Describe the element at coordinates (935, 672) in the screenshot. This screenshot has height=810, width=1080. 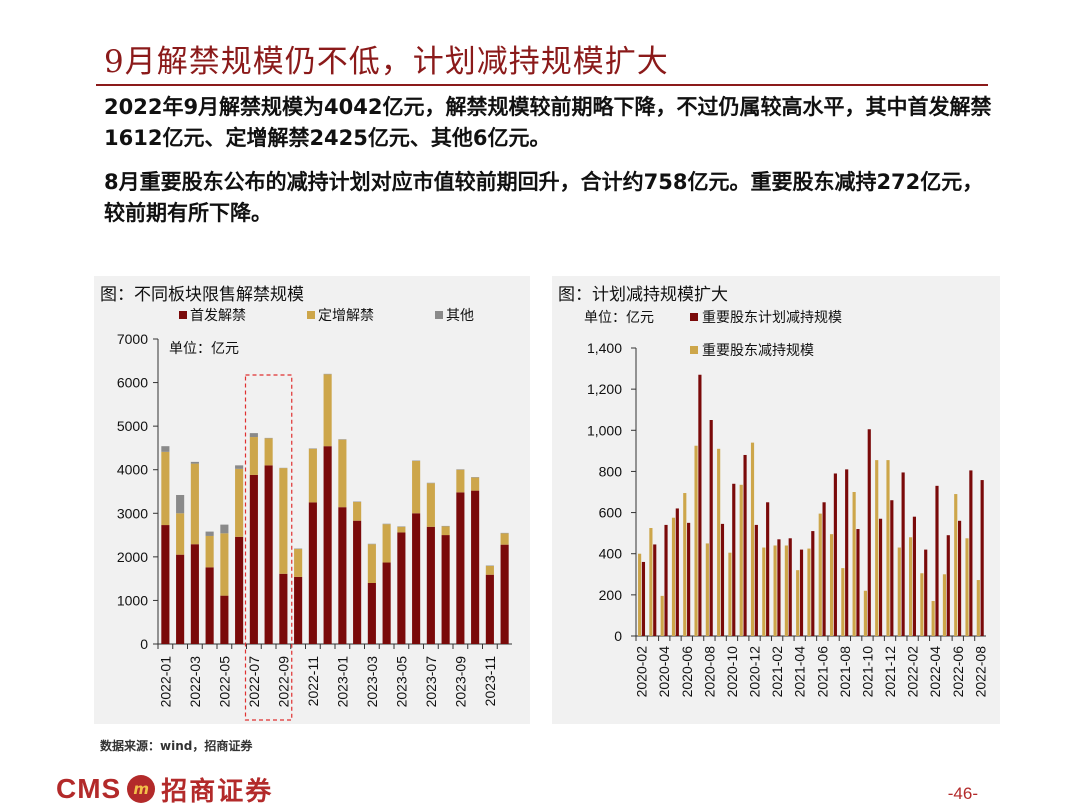
I see `x-tick-label: 2022-04` at that location.